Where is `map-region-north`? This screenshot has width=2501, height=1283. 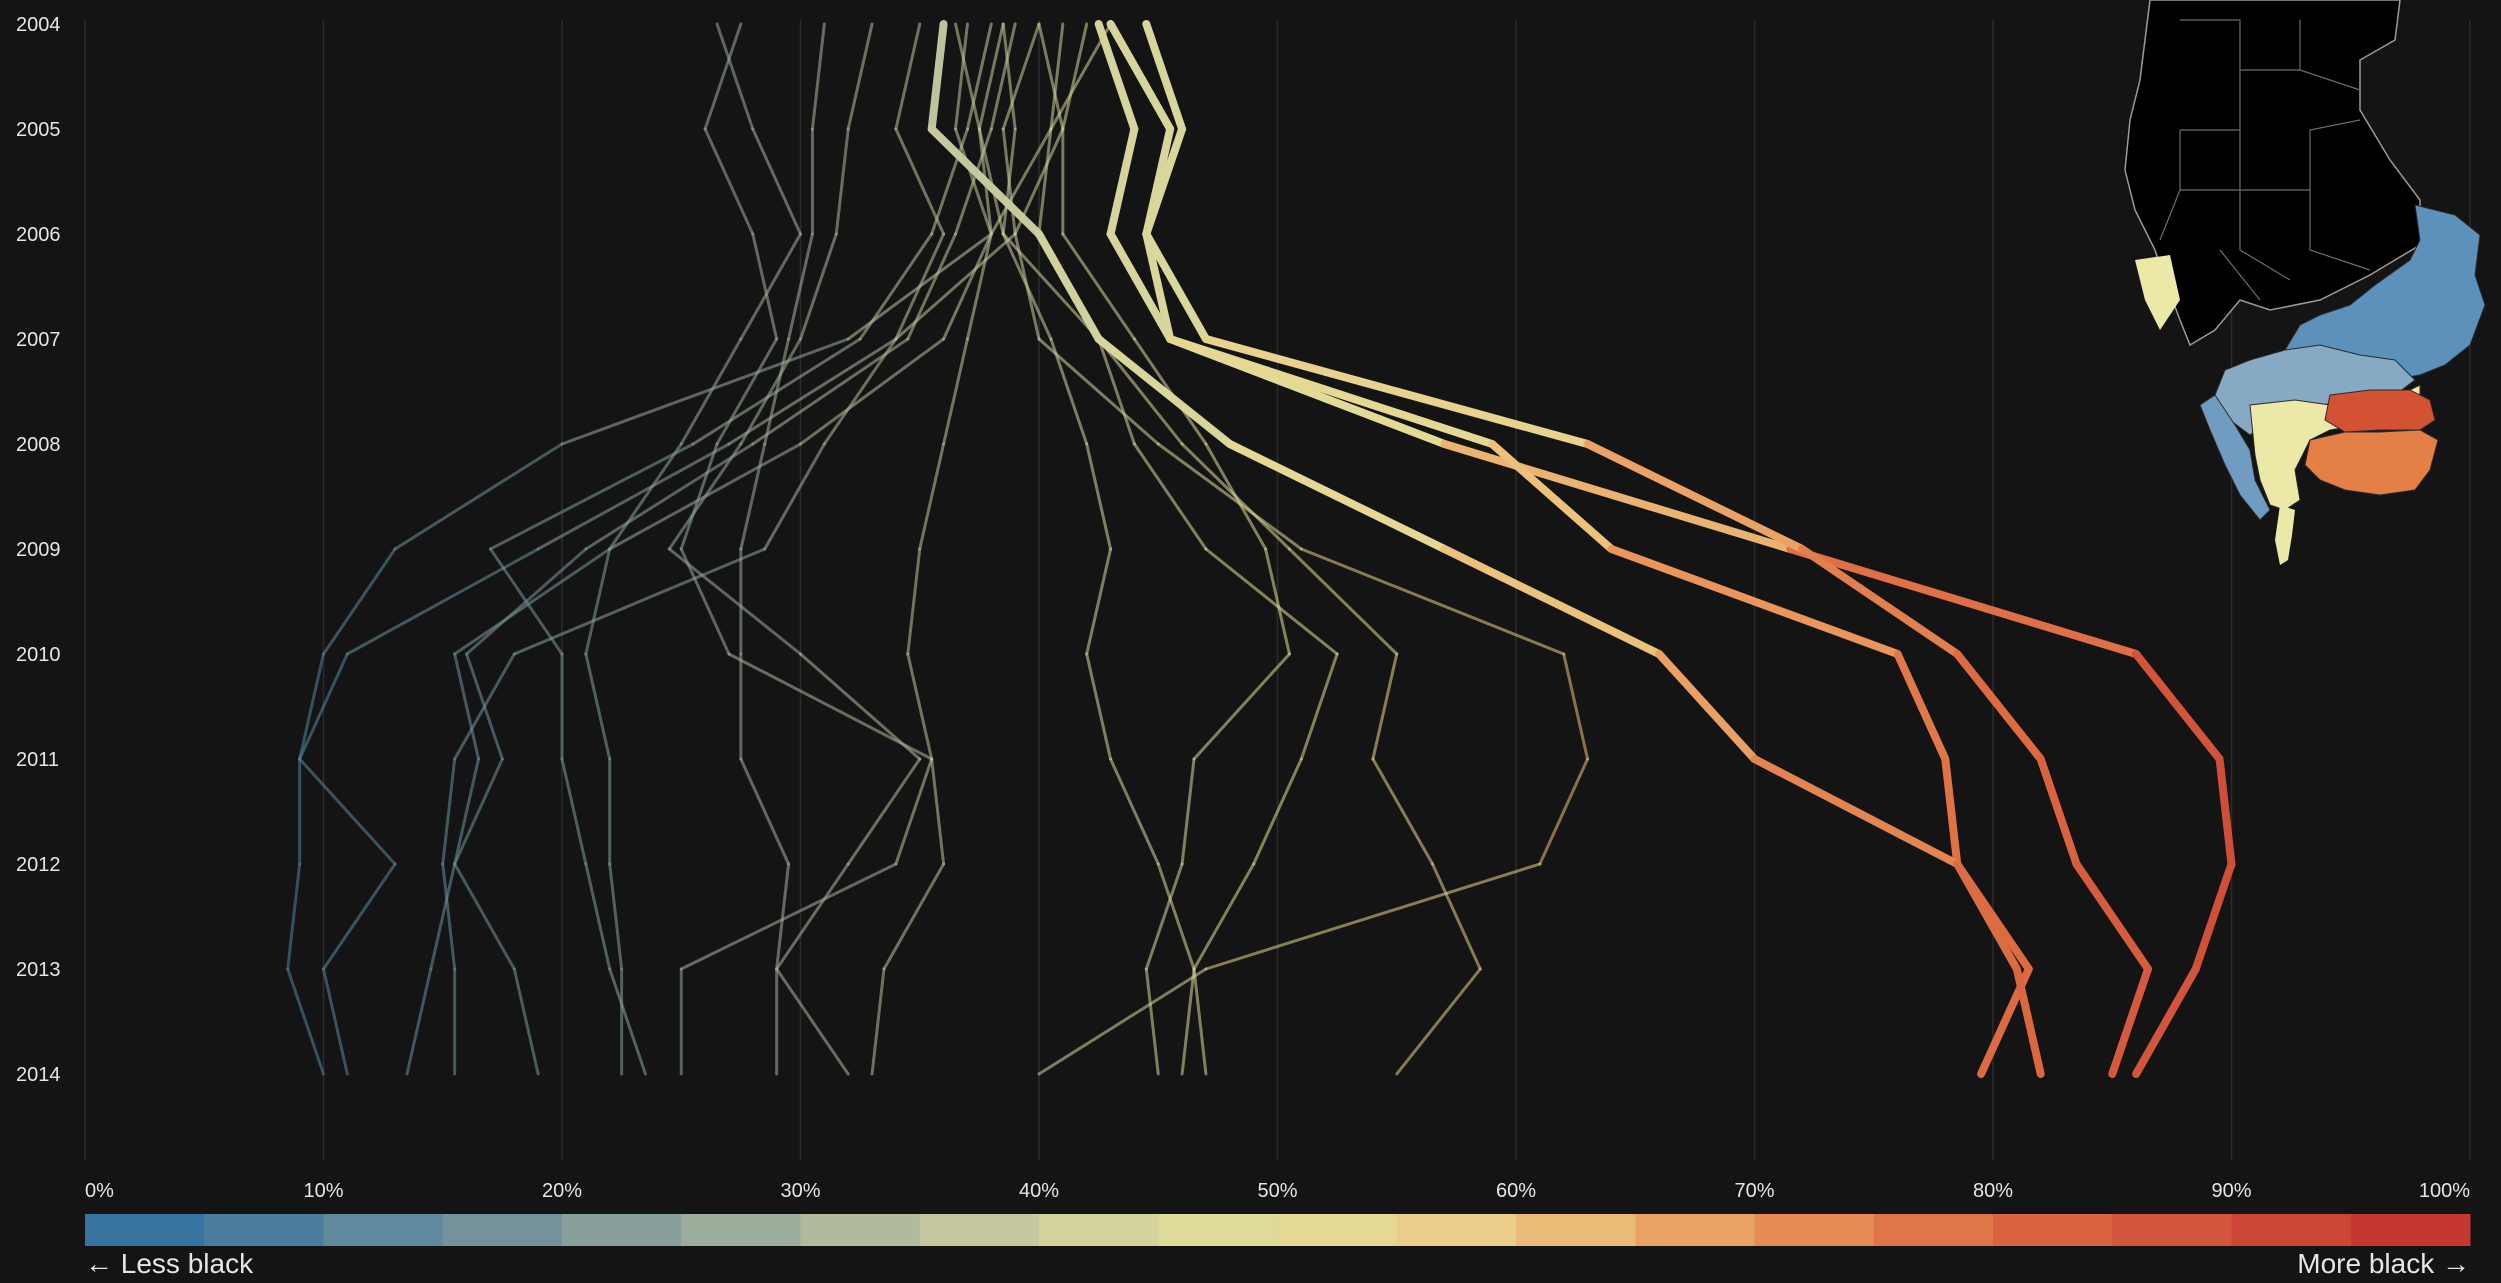
map-region-north is located at coordinates (2272, 173).